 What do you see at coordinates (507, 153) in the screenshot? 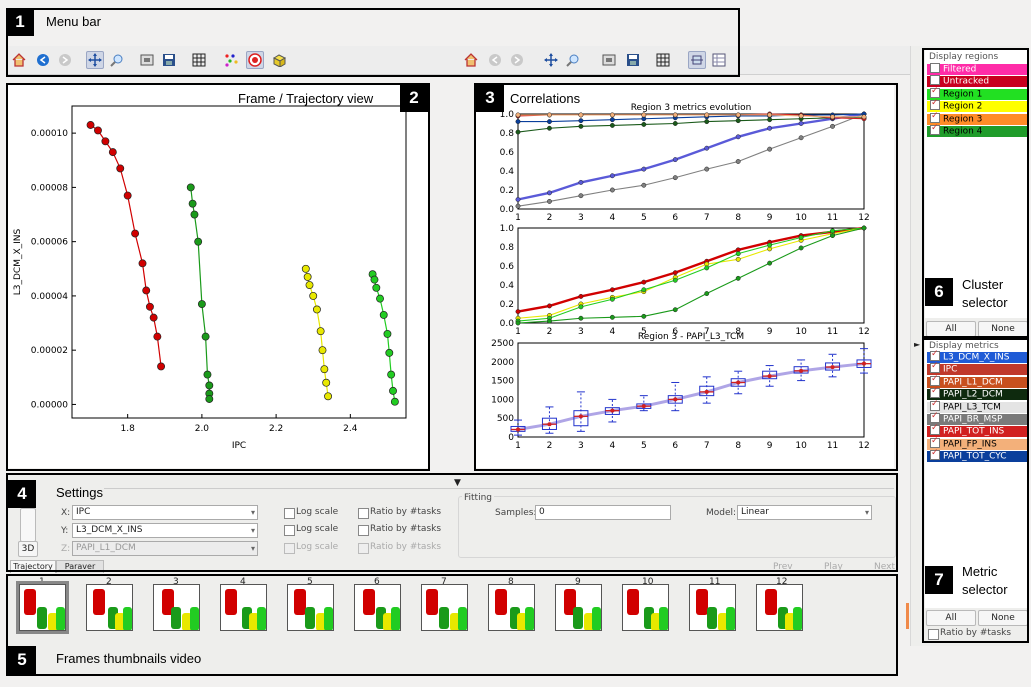
I see `y-tick-label: 0.6` at bounding box center [507, 153].